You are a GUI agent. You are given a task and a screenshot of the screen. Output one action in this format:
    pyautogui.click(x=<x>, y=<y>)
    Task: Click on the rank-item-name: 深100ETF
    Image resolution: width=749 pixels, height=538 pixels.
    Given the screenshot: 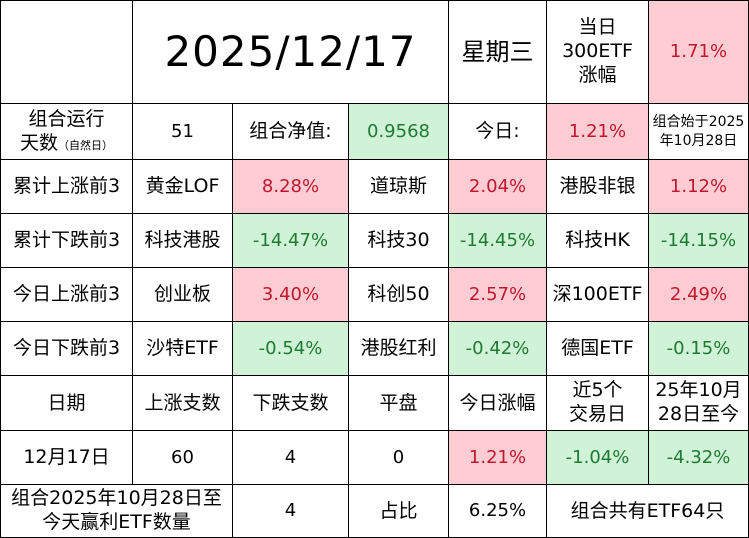 What is the action you would take?
    pyautogui.click(x=597, y=294)
    